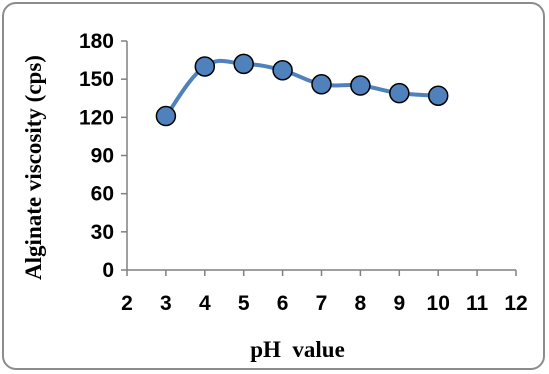 Image resolution: width=549 pixels, height=374 pixels. Describe the element at coordinates (96, 117) in the screenshot. I see `y-tick-label: 120` at that location.